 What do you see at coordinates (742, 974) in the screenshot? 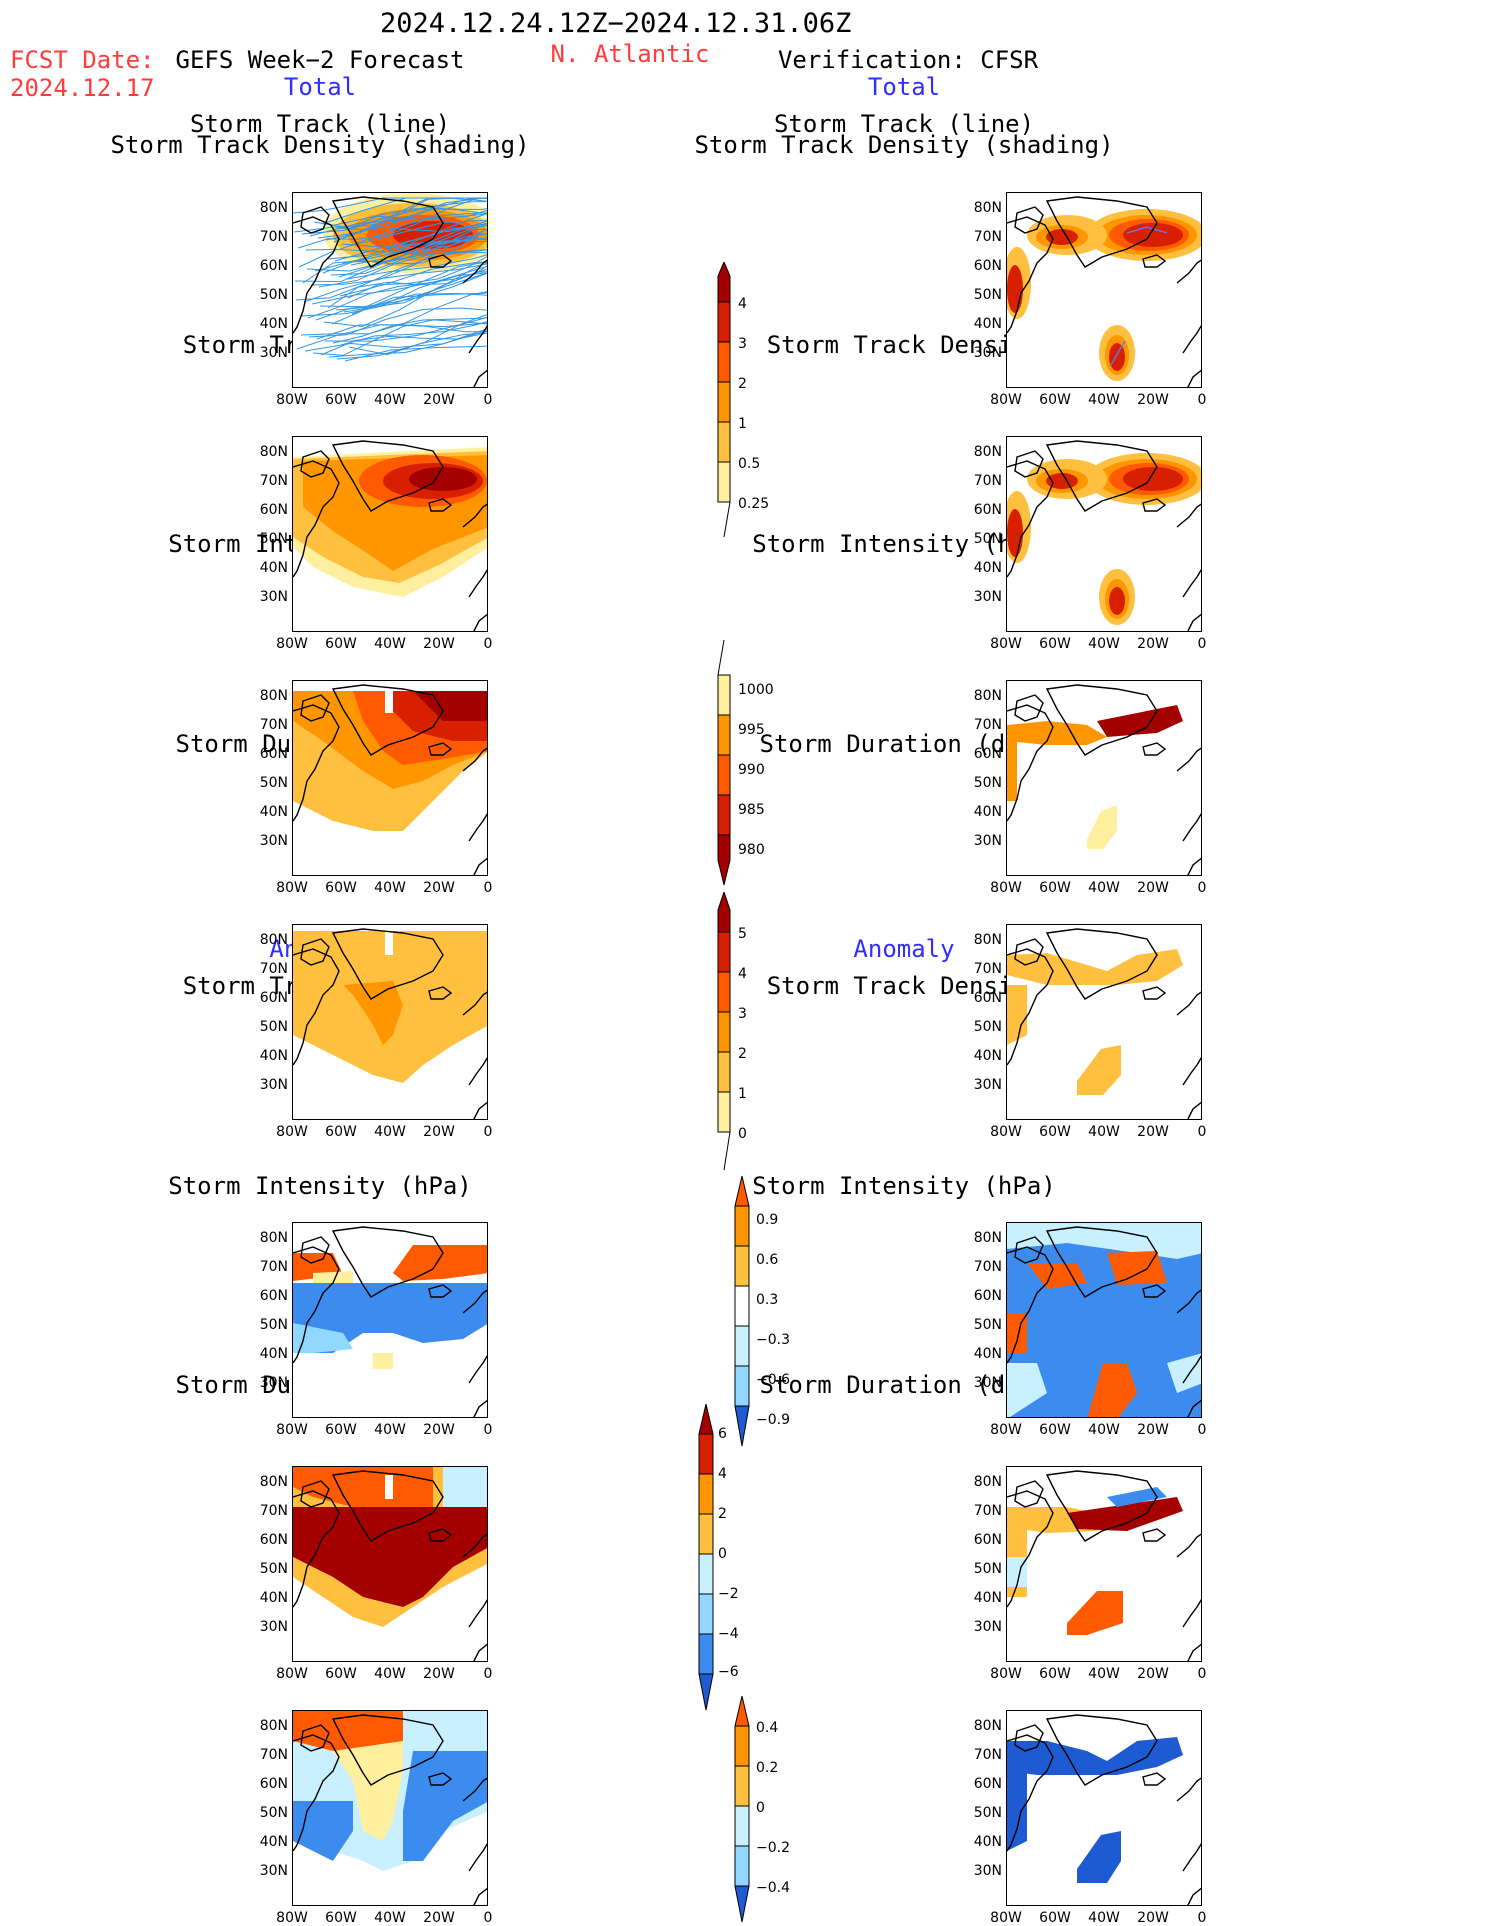
I see `cb-duration-total-4: 4` at bounding box center [742, 974].